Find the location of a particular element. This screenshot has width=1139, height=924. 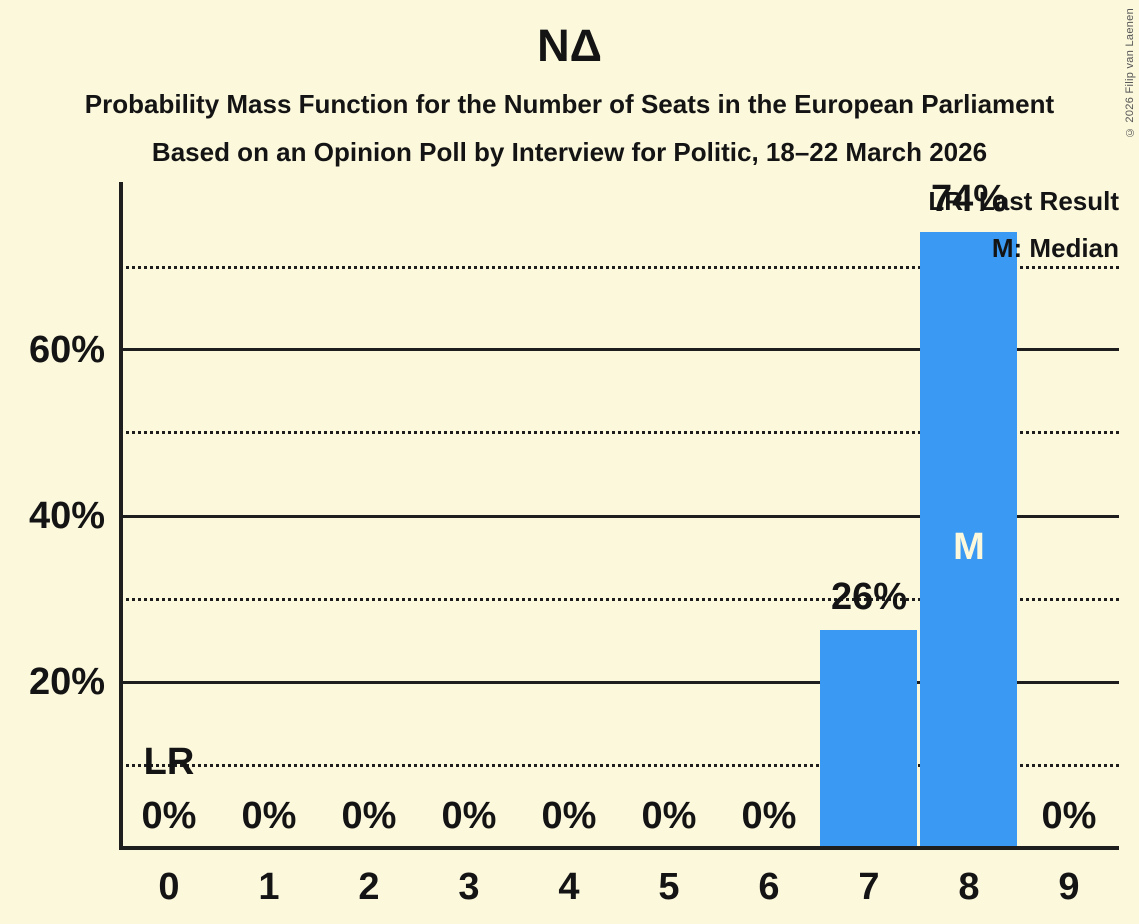

x-tick-label-0: 0 is located at coordinates (169, 887).